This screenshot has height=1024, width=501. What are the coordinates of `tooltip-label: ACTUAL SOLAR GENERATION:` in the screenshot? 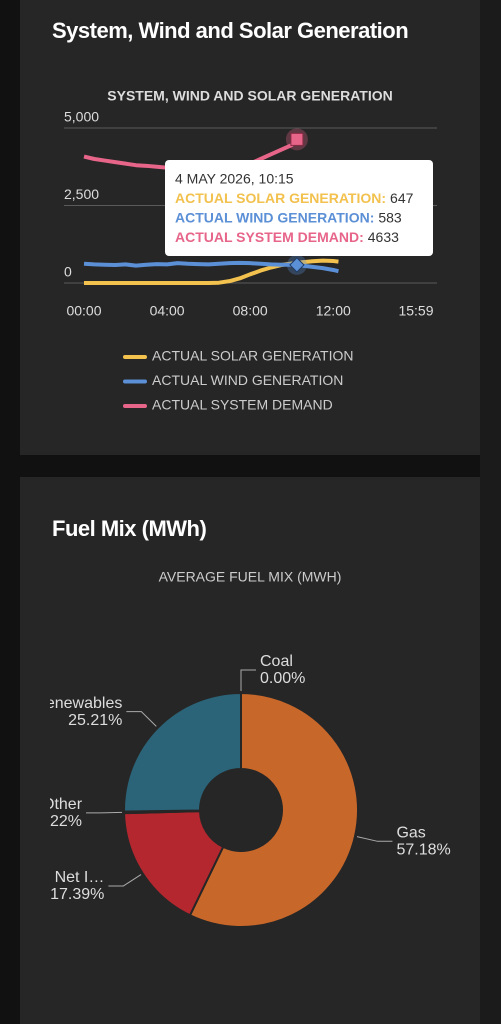 It's located at (280, 198).